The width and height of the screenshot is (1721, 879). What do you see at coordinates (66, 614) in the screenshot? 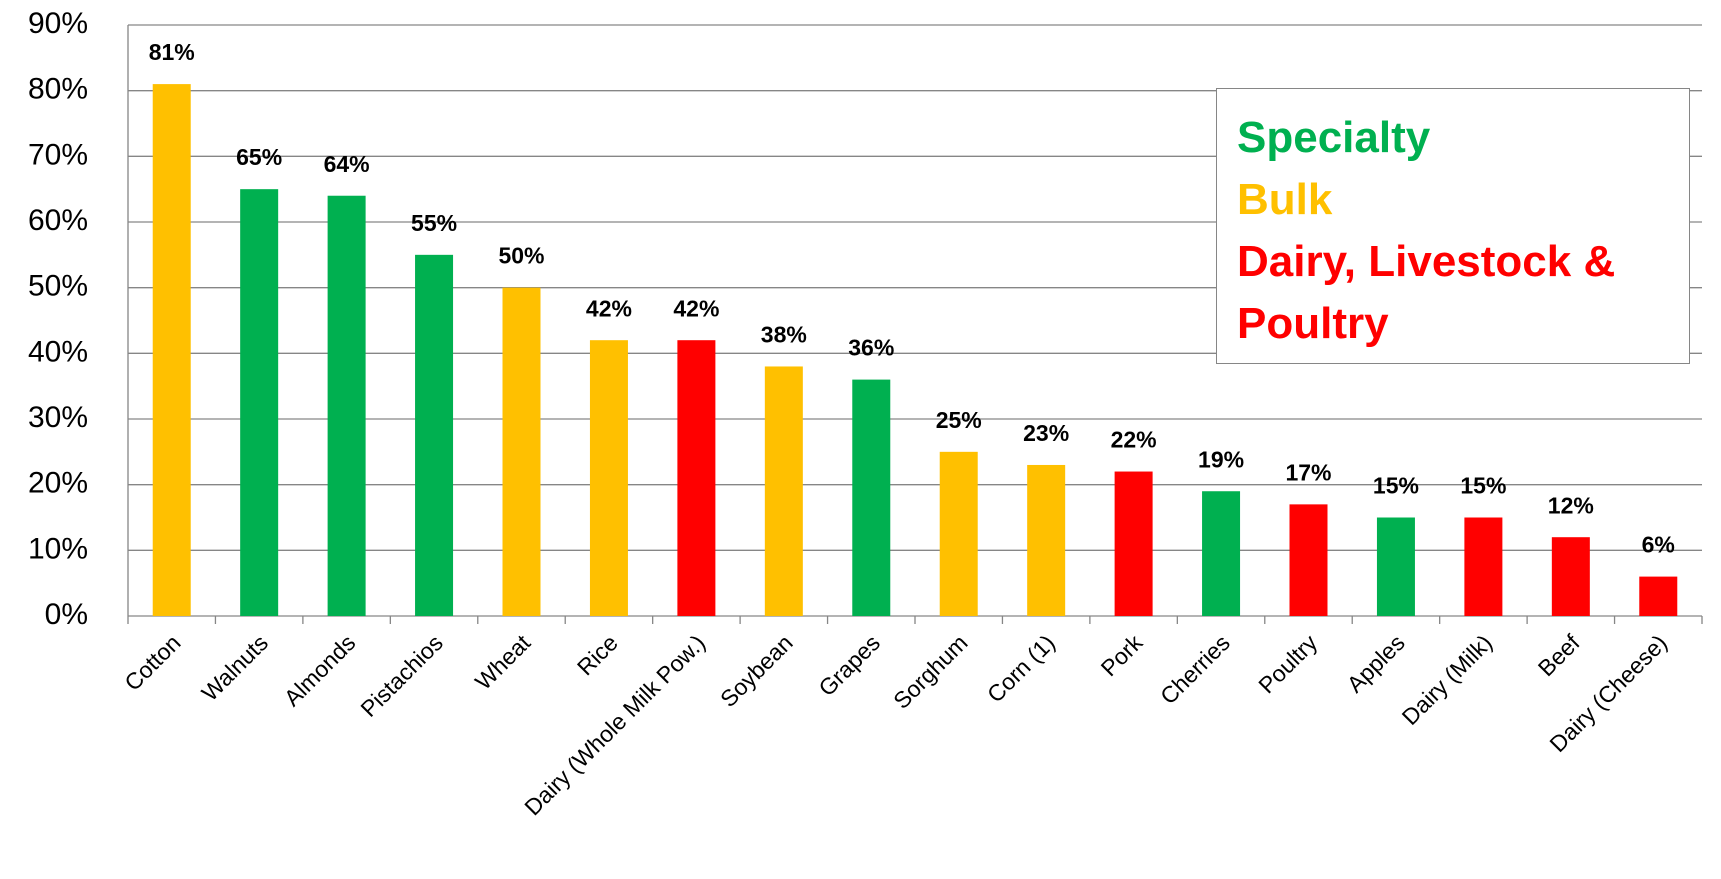
I see `y-tick-label: 0%` at bounding box center [66, 614].